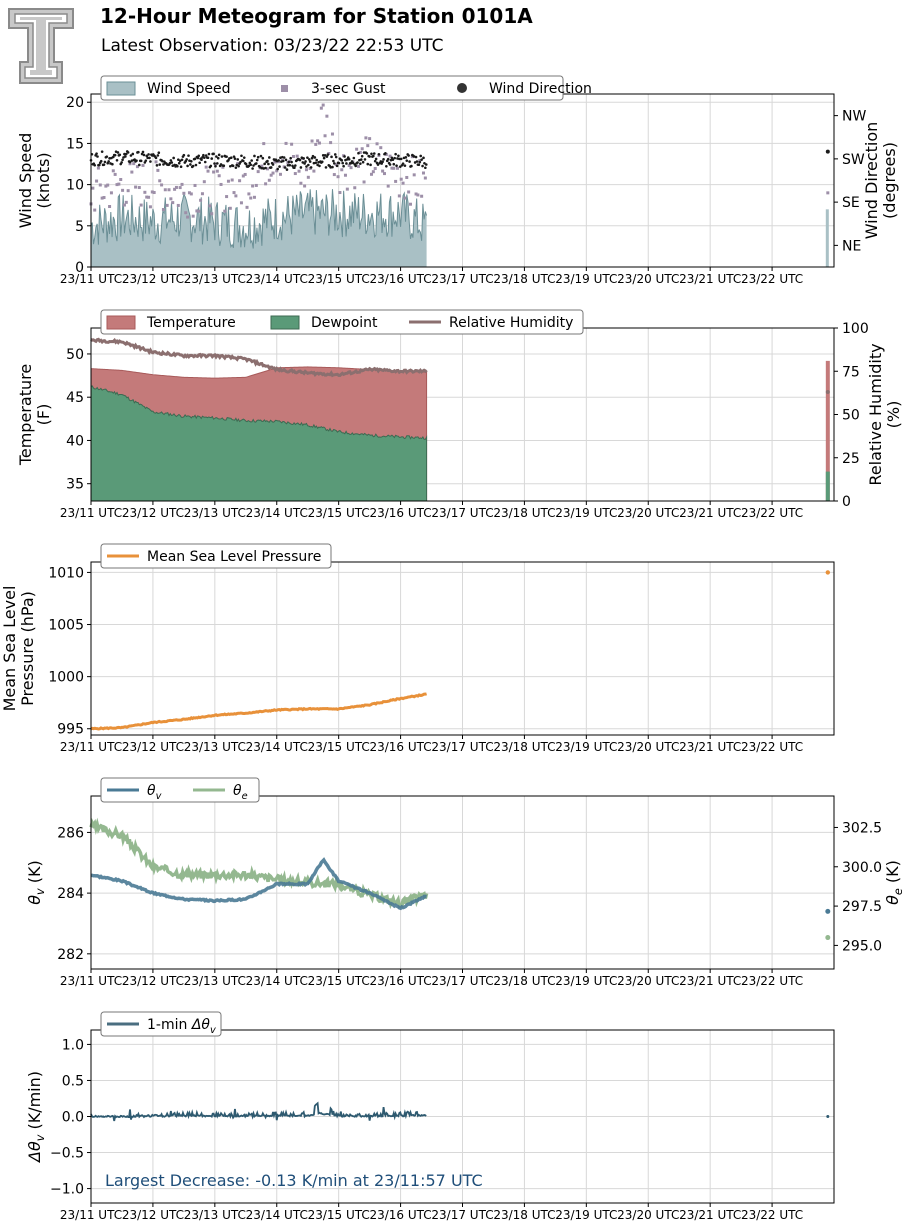 Image resolution: width=913 pixels, height=1231 pixels. I want to click on wind-speed-area, so click(259, 228).